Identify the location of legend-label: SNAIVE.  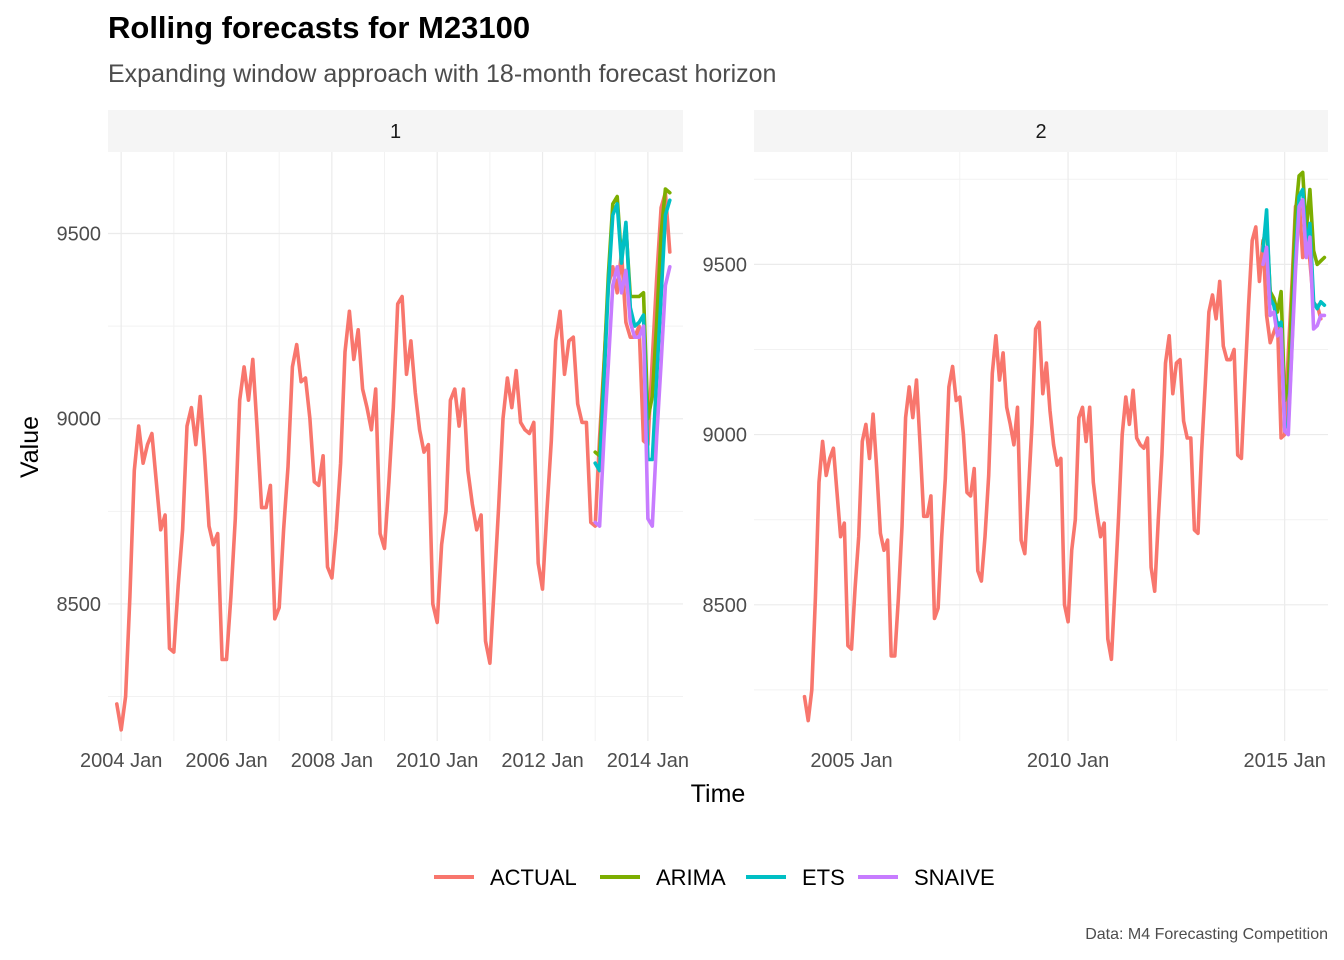
(954, 877).